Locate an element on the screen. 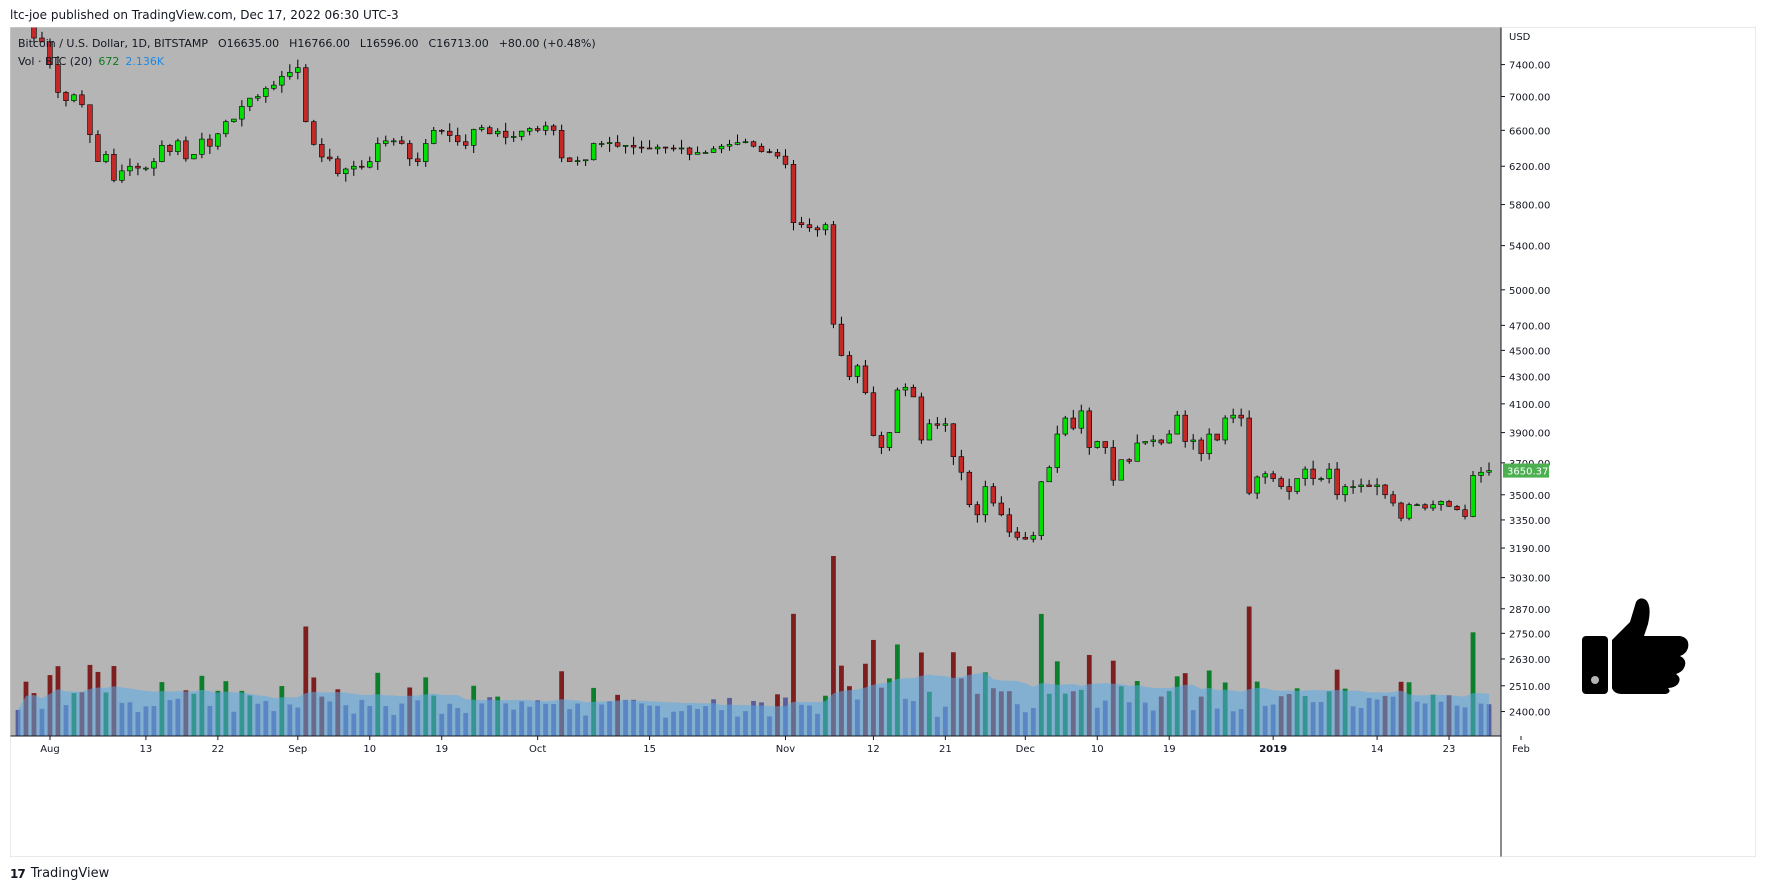  y-tick-label: 5400.00 is located at coordinates (1529, 247).